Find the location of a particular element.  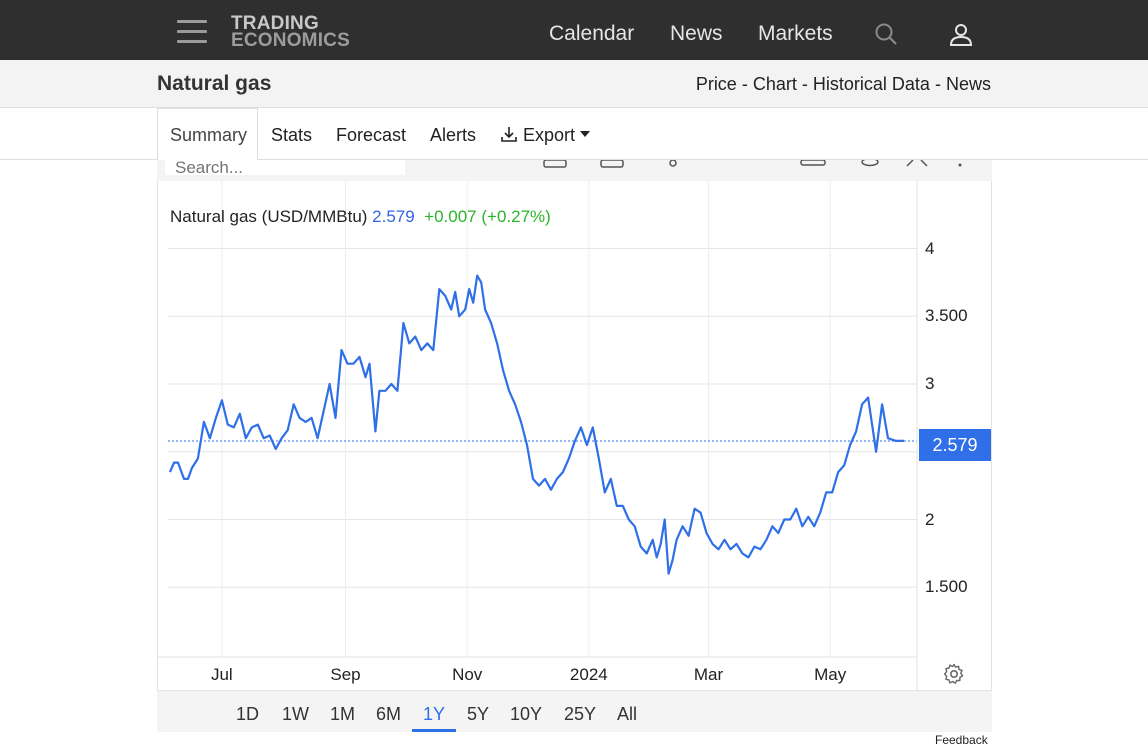

tab-export: Export is located at coordinates (545, 135).